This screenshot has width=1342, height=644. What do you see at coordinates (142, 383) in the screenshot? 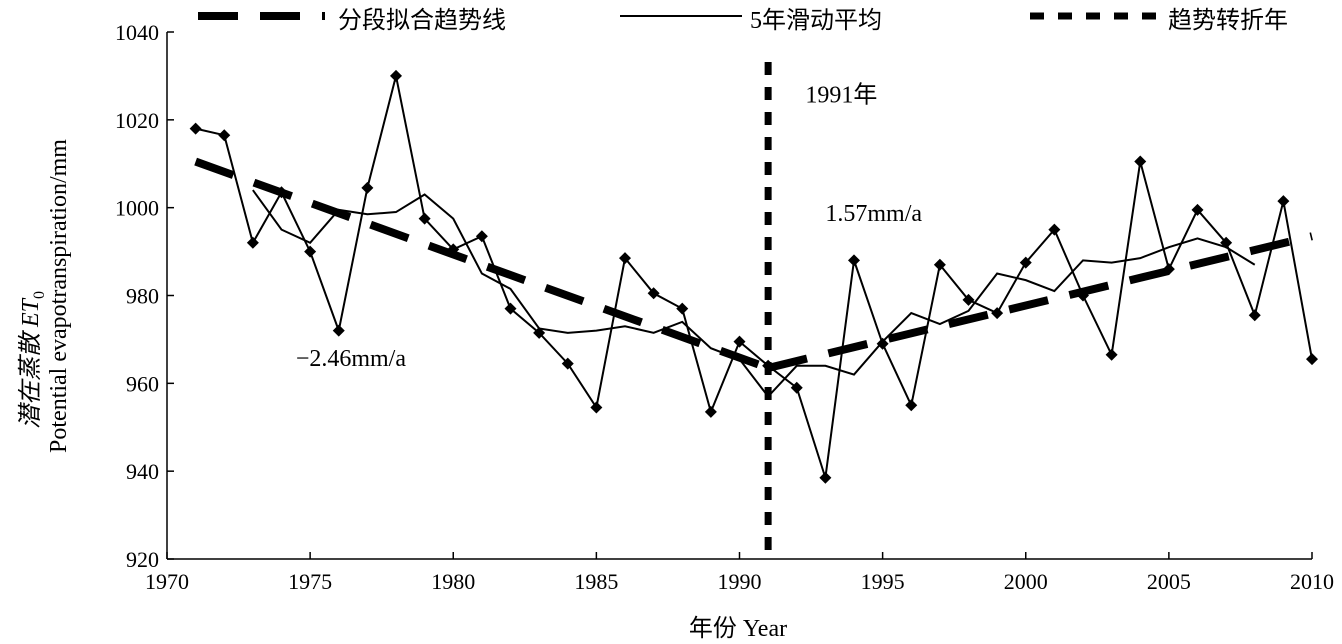
I see `y-tick-label: 960` at bounding box center [142, 383].